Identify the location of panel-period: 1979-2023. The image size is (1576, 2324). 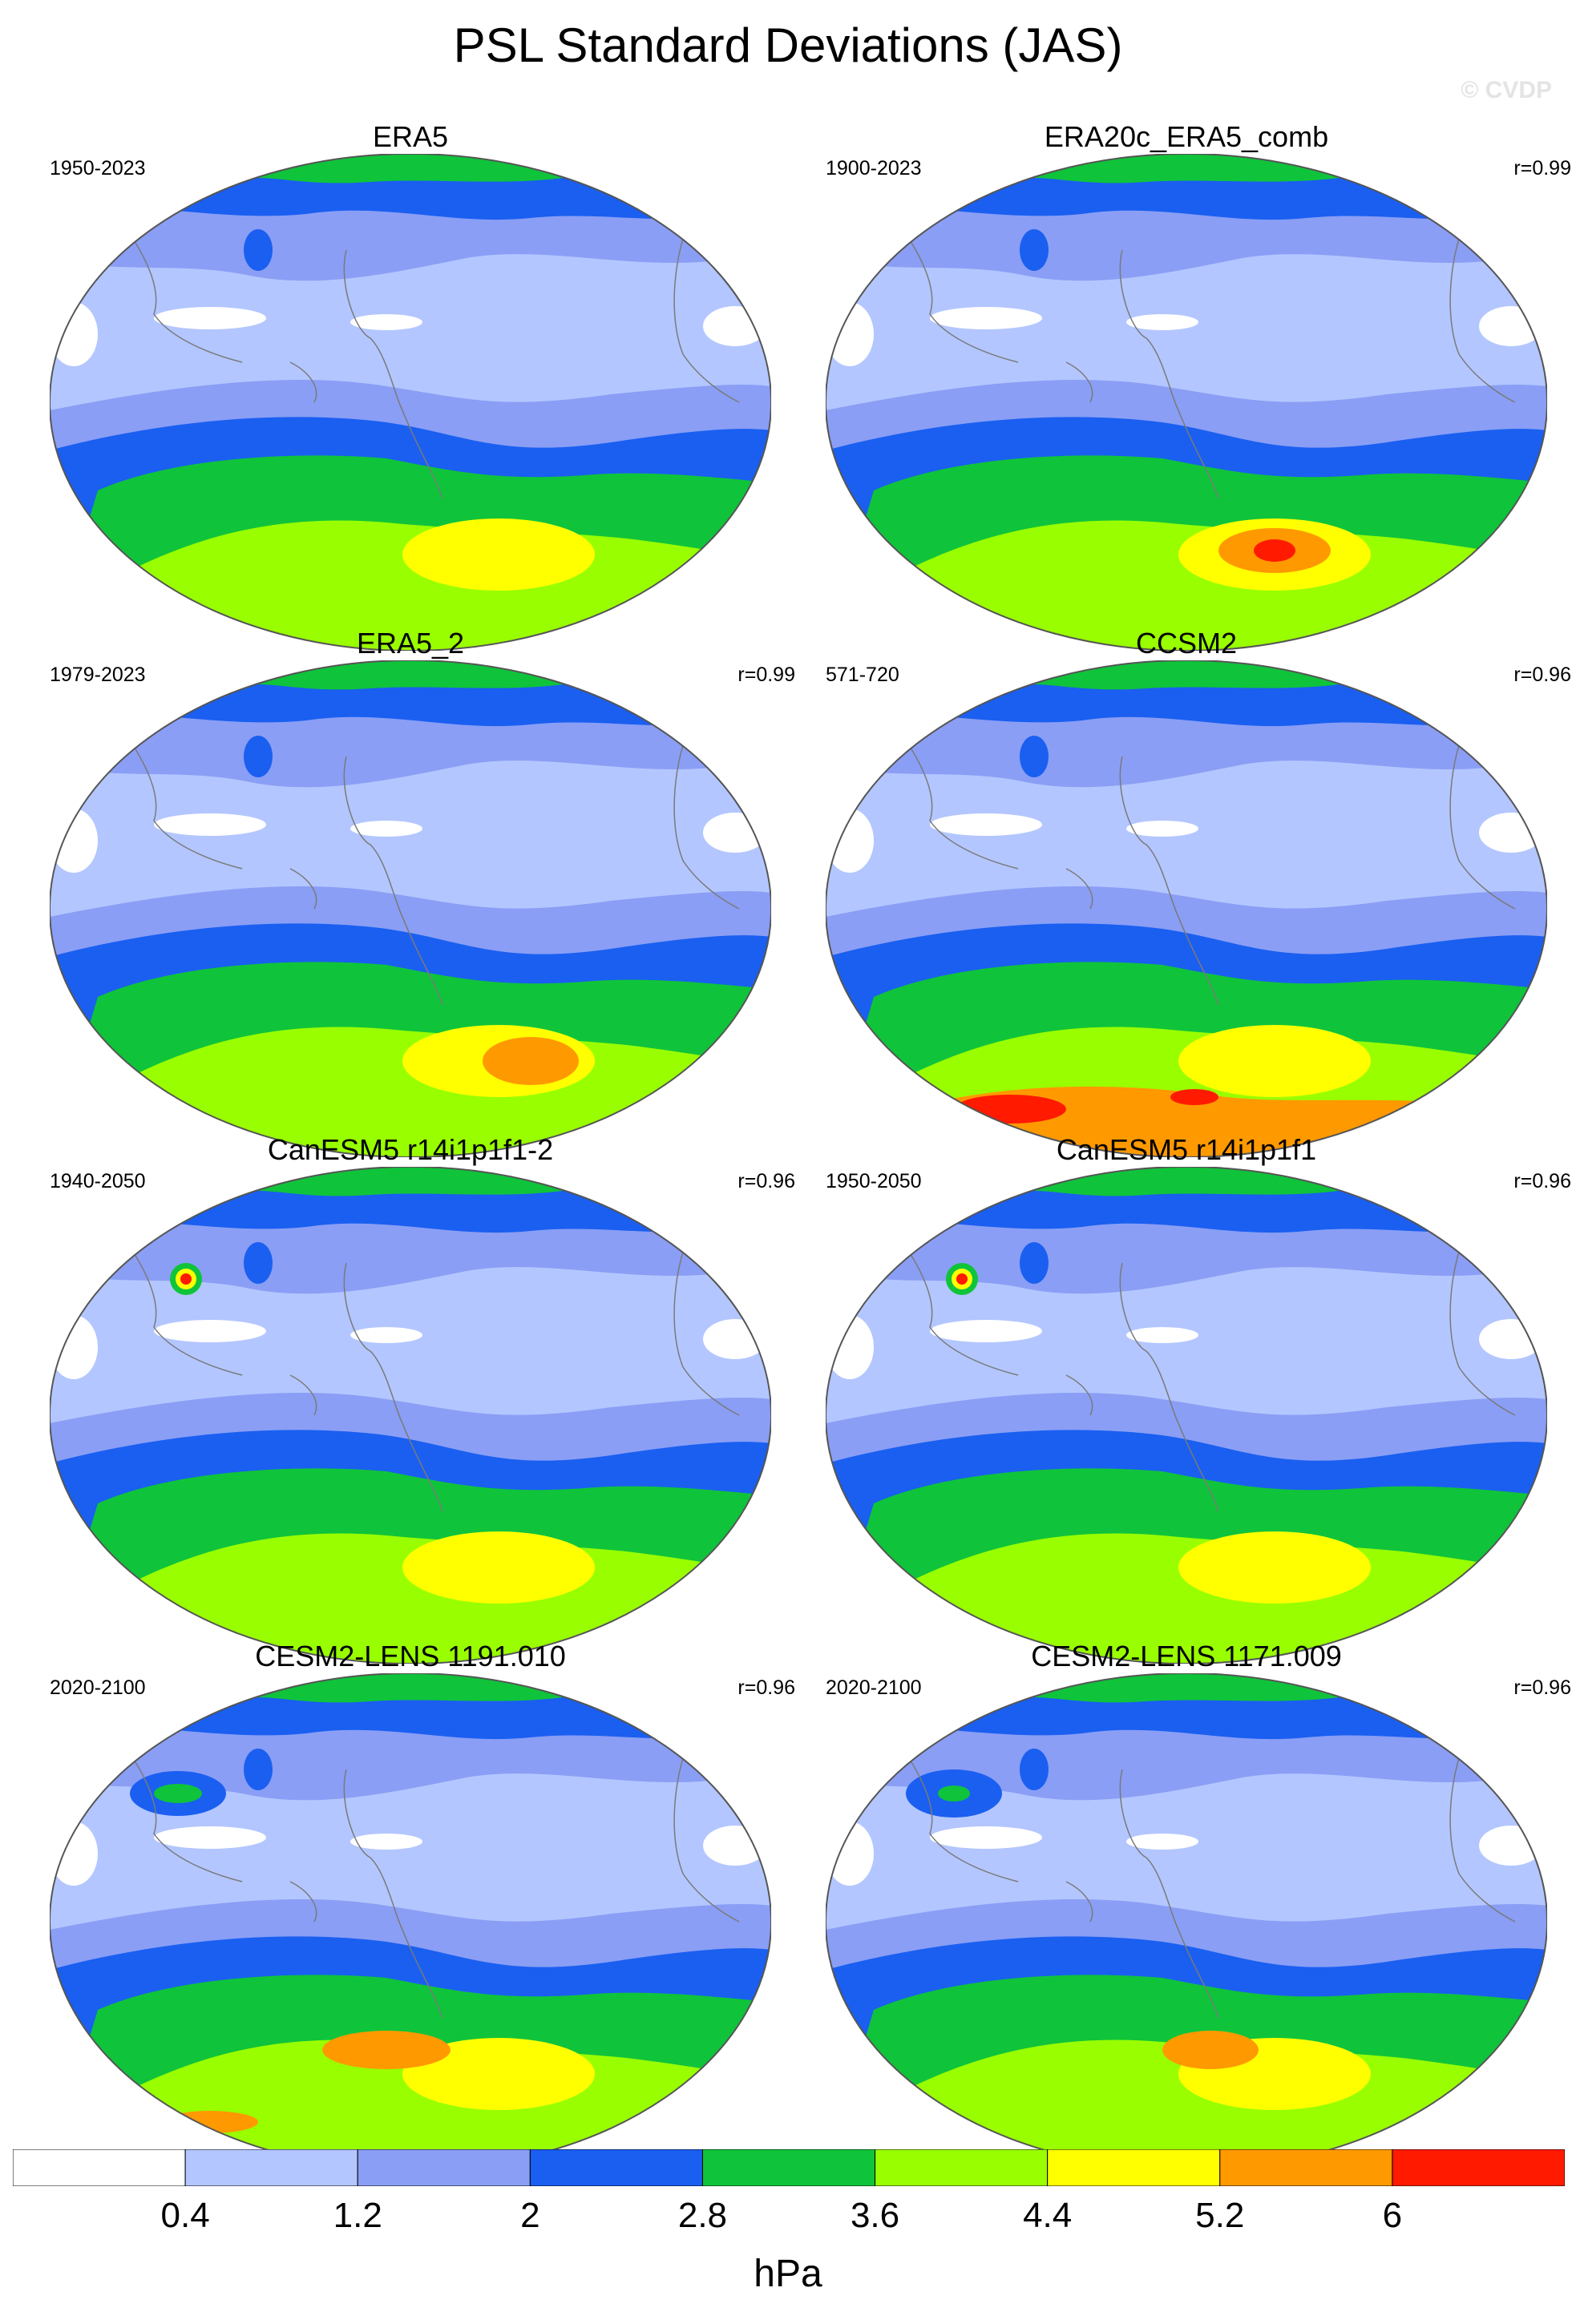
(98, 675).